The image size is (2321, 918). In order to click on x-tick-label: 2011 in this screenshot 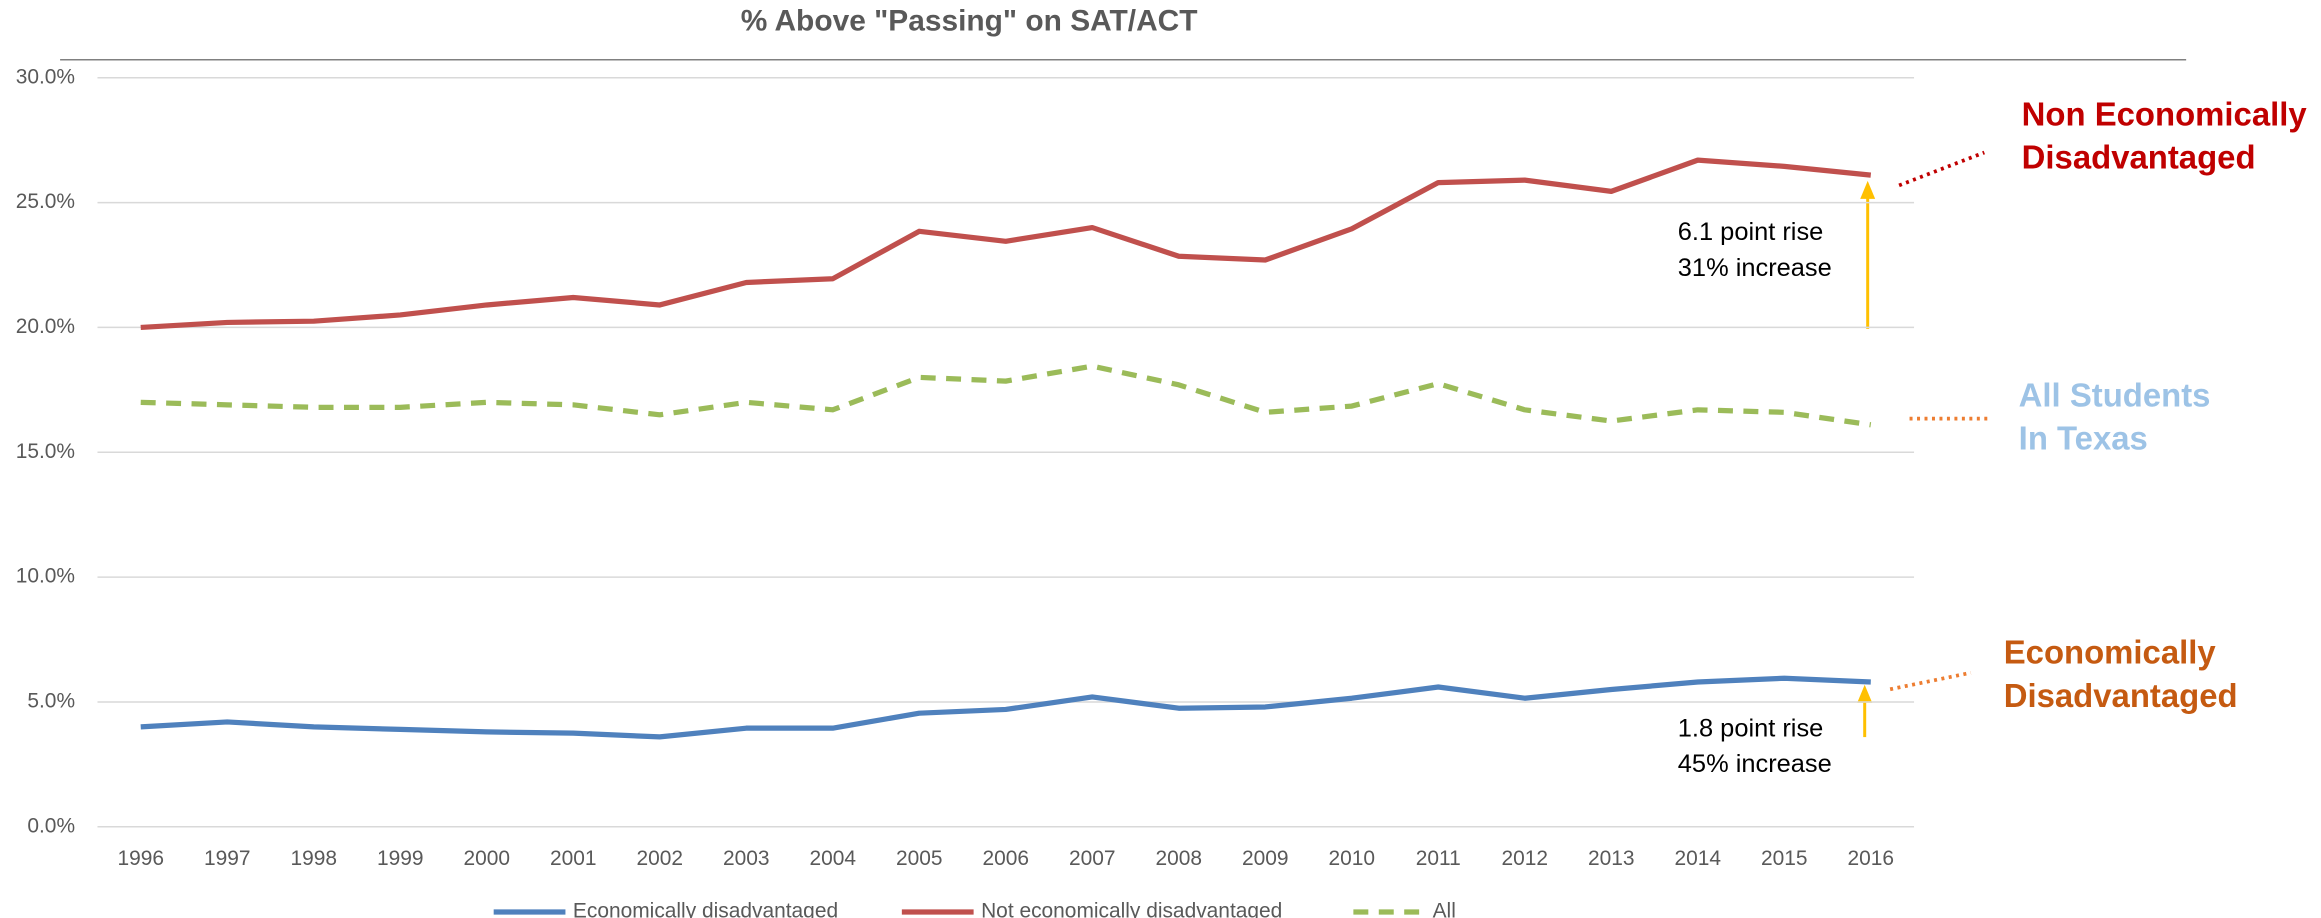, I will do `click(1438, 858)`.